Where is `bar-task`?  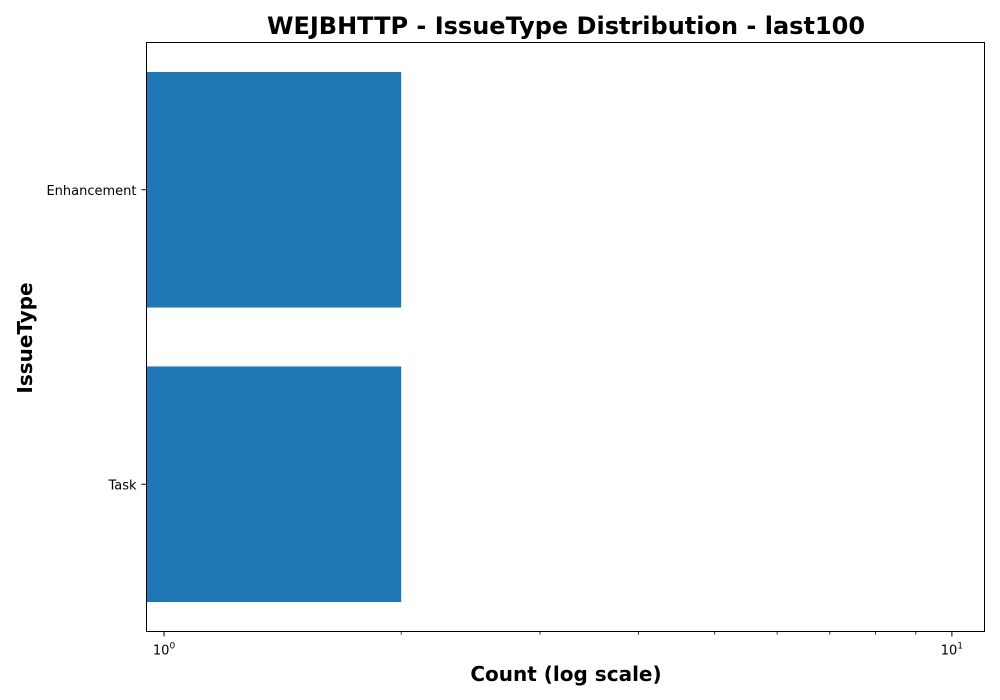 bar-task is located at coordinates (274, 484).